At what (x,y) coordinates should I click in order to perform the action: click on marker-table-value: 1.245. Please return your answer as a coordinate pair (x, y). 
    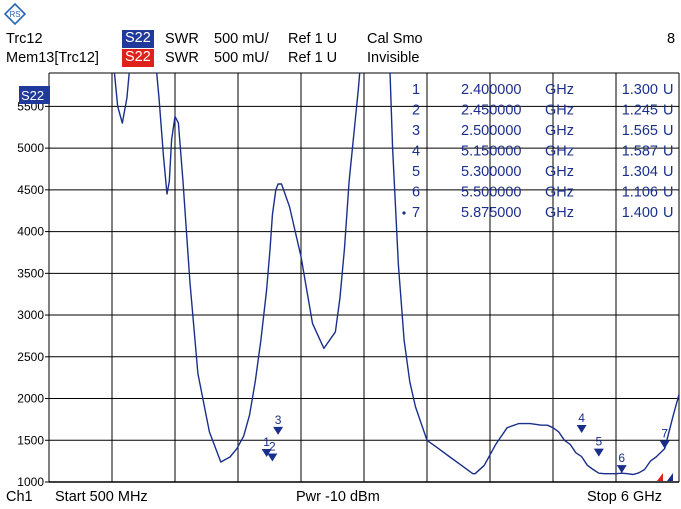
    Looking at the image, I should click on (640, 111).